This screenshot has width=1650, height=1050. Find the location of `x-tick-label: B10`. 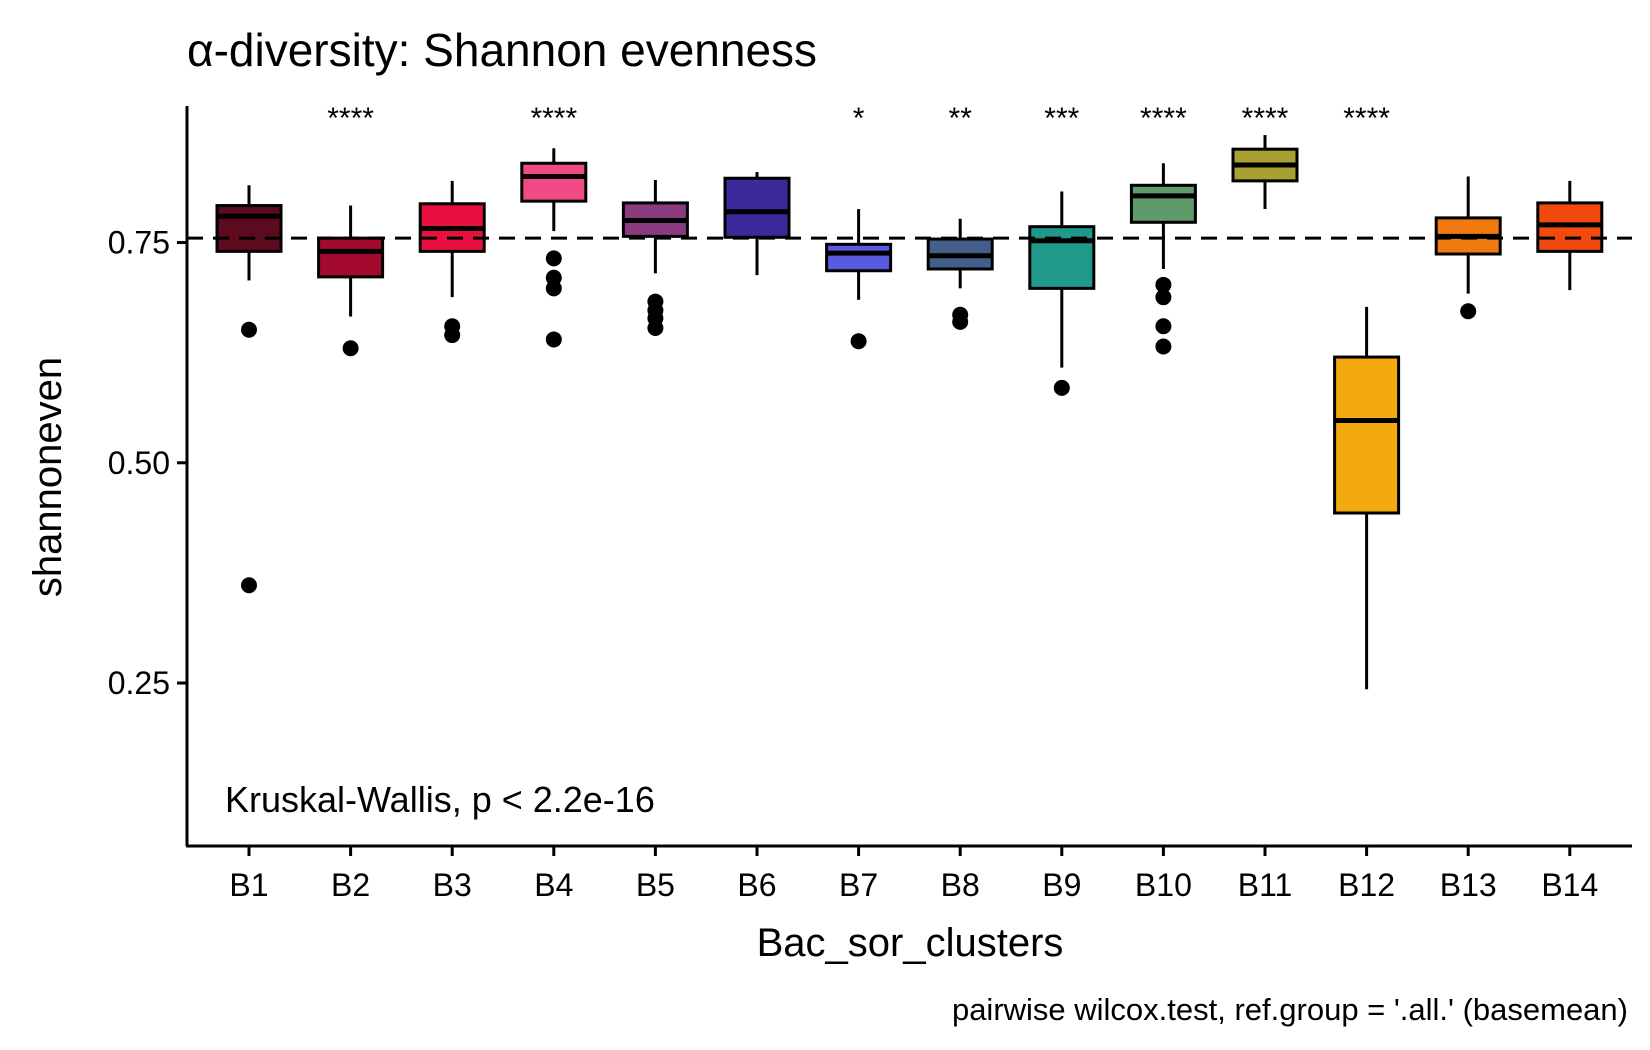

x-tick-label: B10 is located at coordinates (1163, 885).